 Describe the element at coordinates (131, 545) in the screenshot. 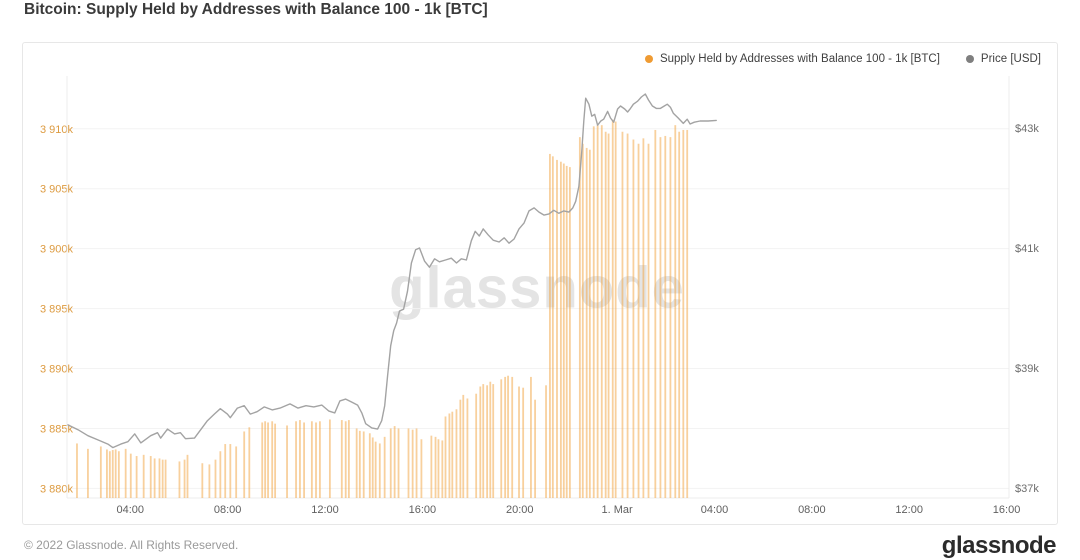

I see `footer-copyright: © 2022 Glassnode. All Rights Reserved.` at that location.